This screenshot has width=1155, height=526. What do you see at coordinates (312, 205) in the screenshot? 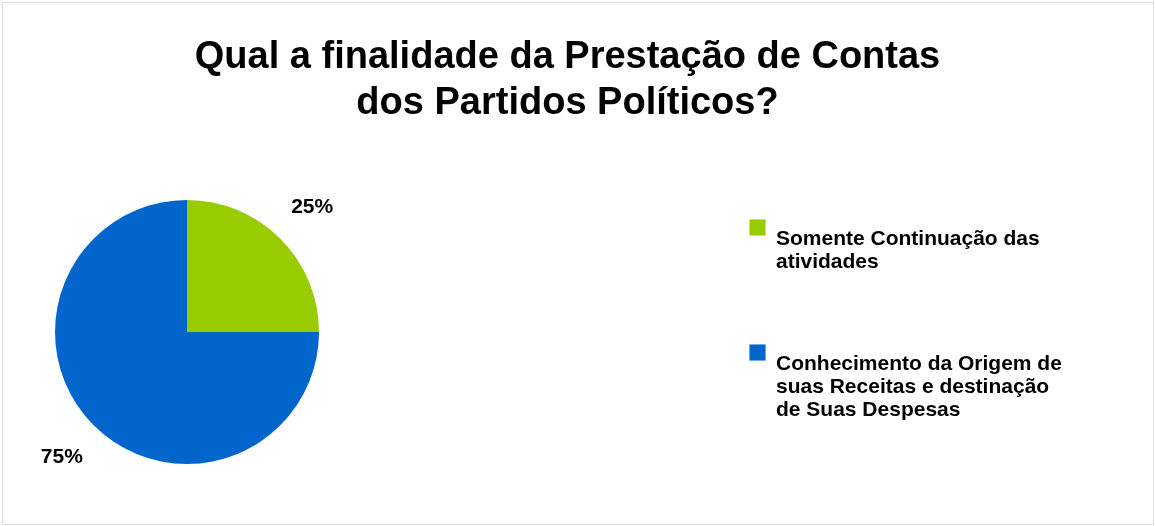
I see `data-label: 25%` at bounding box center [312, 205].